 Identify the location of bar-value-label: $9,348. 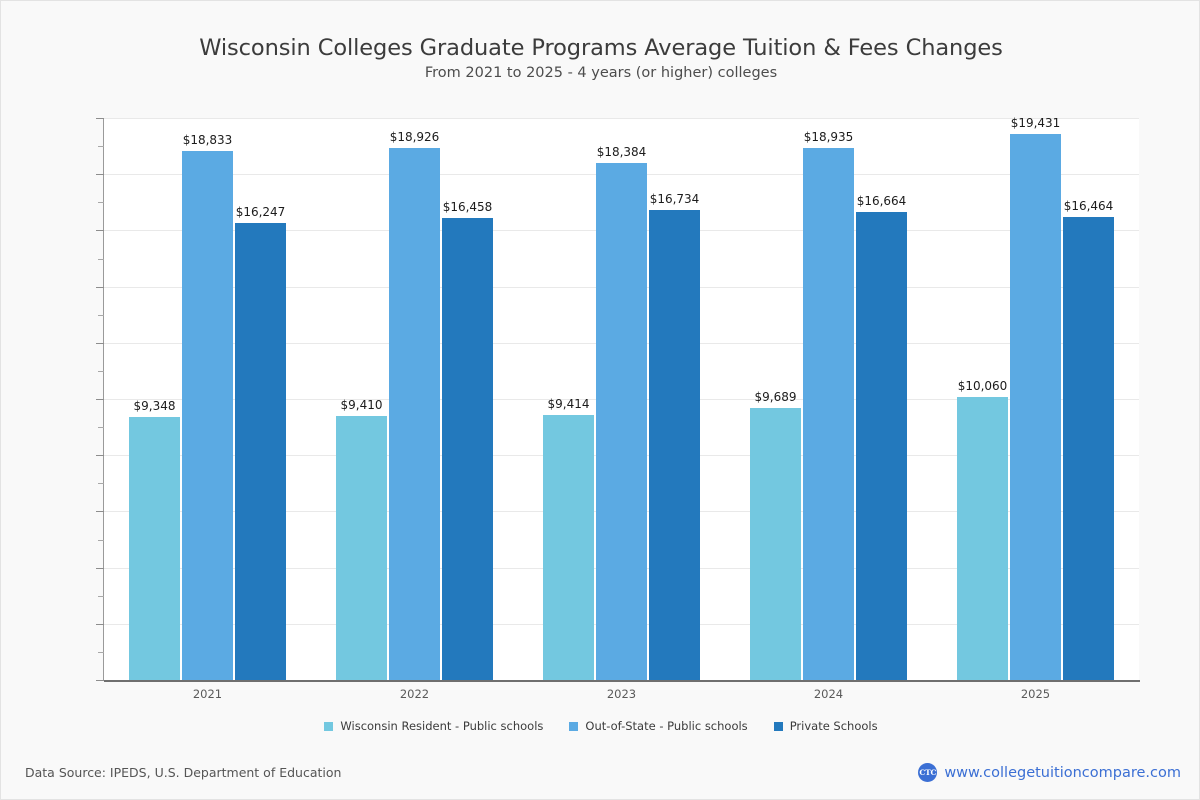
(154, 406).